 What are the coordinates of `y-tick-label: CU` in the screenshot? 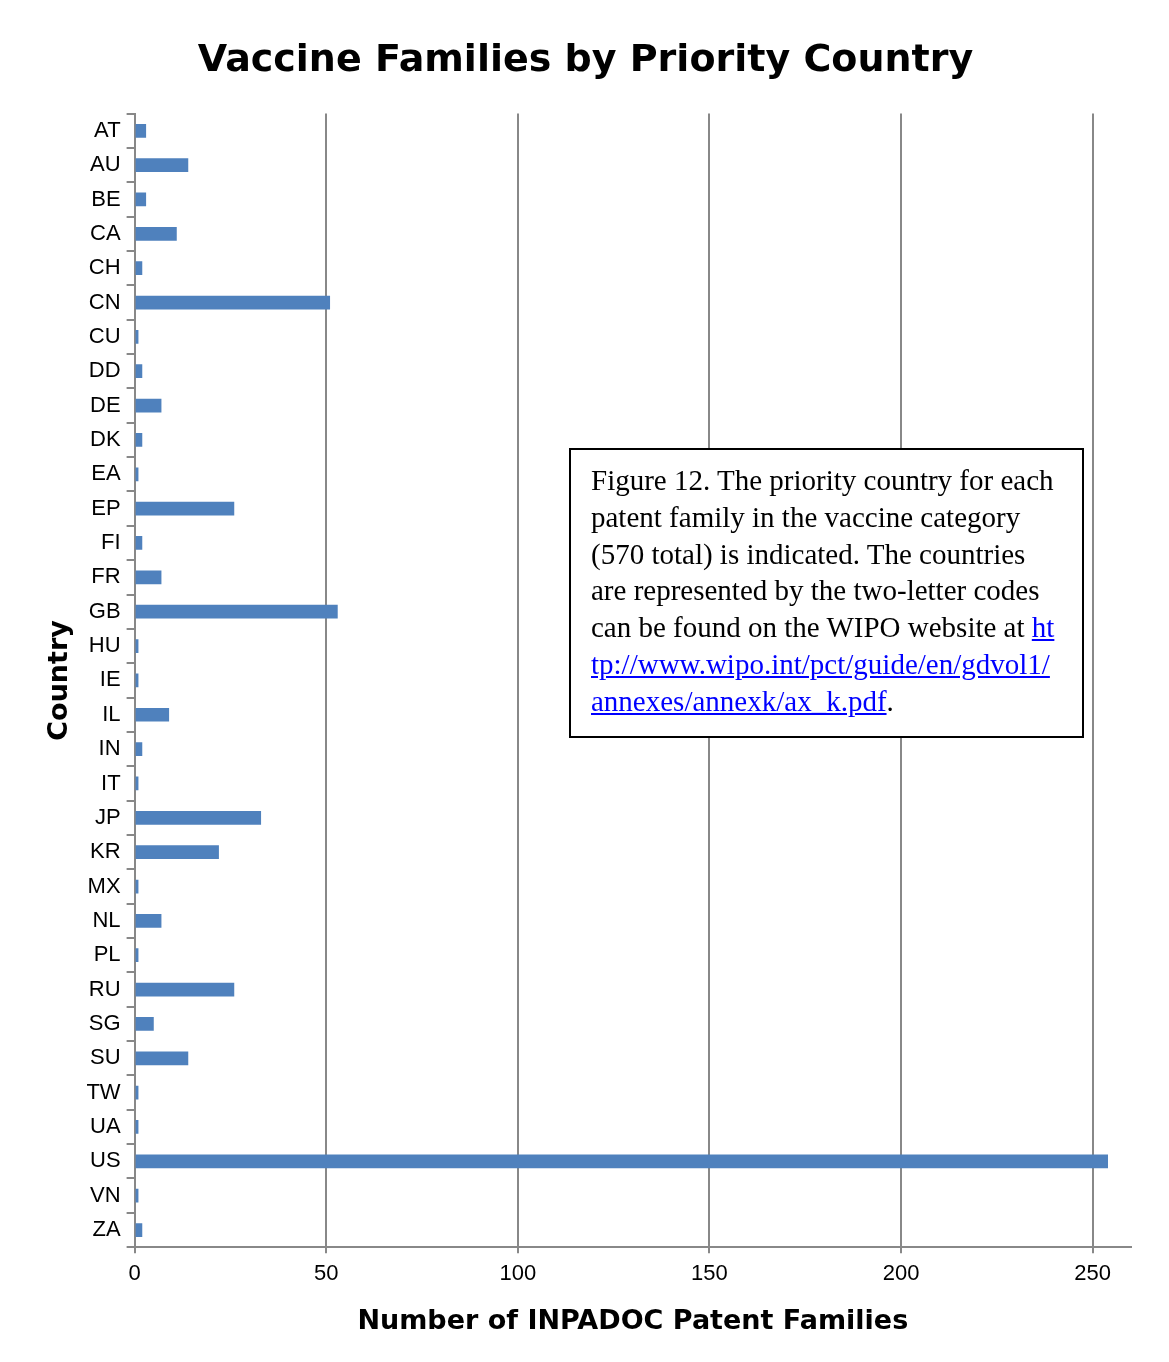 It's located at (104, 335).